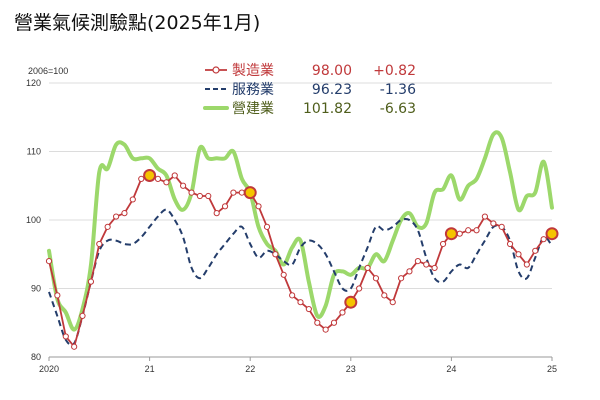 The width and height of the screenshot is (600, 400). Describe the element at coordinates (250, 369) in the screenshot. I see `x-tick-label: 22` at that location.